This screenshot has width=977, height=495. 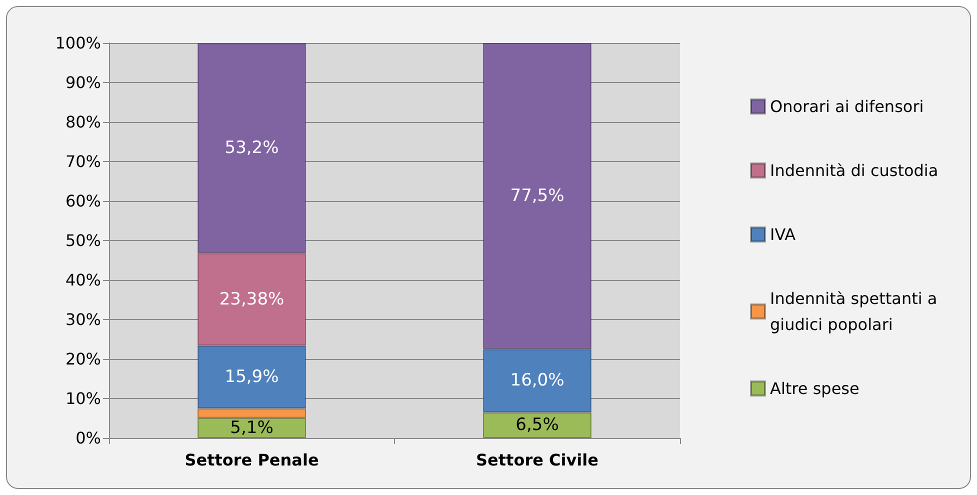 What do you see at coordinates (83, 161) in the screenshot?
I see `y-tick-label: 70%` at bounding box center [83, 161].